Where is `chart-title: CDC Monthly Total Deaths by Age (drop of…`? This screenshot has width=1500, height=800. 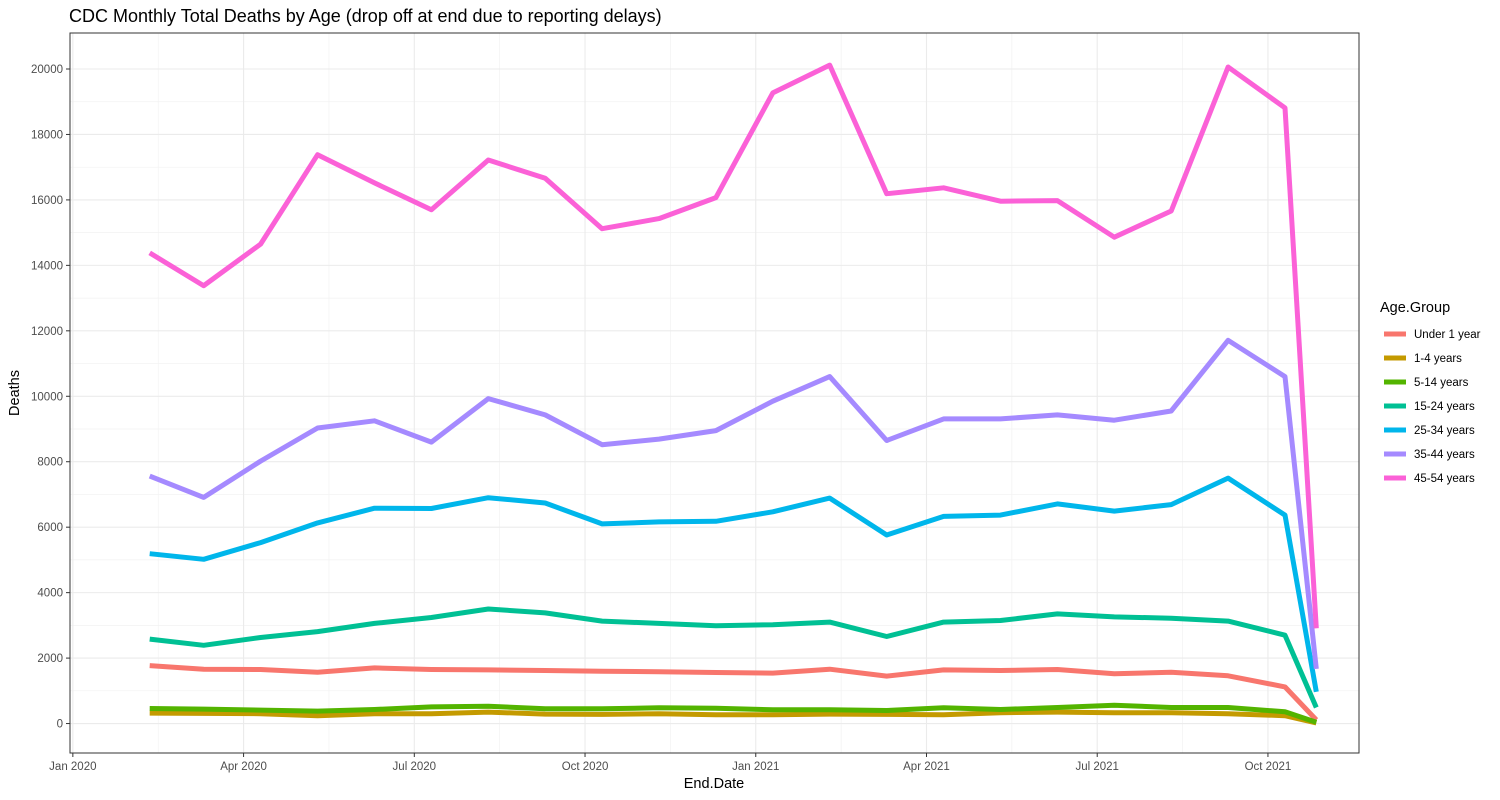
chart-title: CDC Monthly Total Deaths by Age (drop of… is located at coordinates (365, 16).